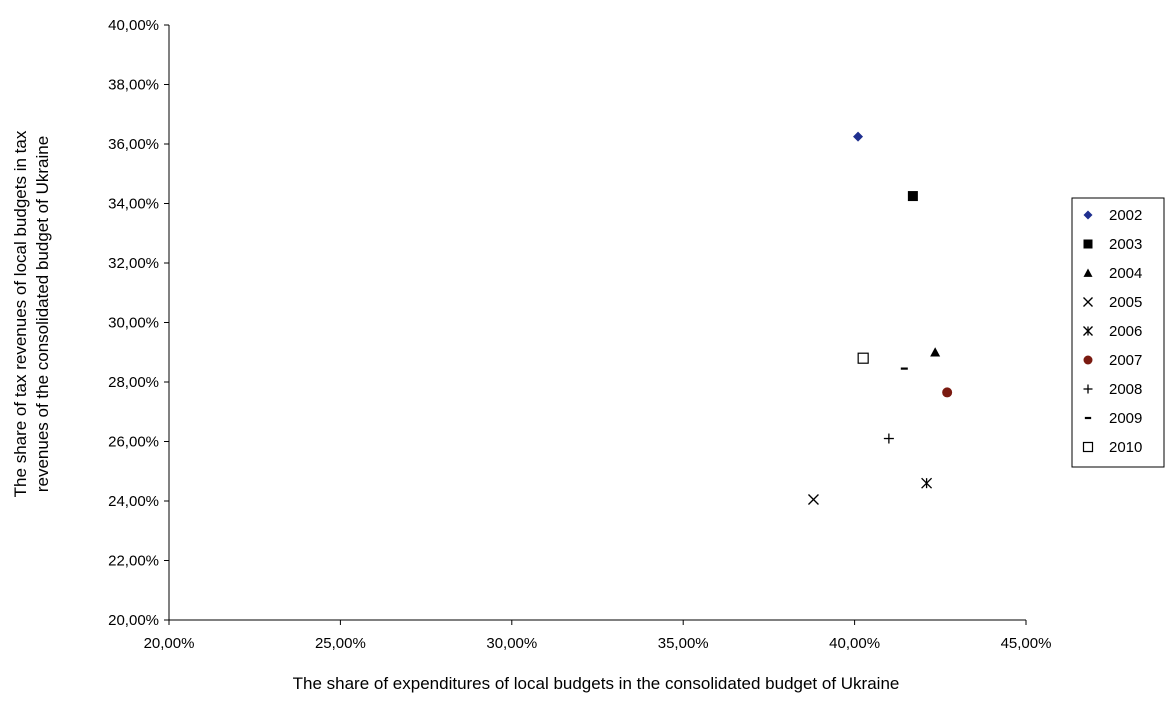 The height and width of the screenshot is (703, 1167). What do you see at coordinates (1088, 244) in the screenshot?
I see `legend-marker-2003` at bounding box center [1088, 244].